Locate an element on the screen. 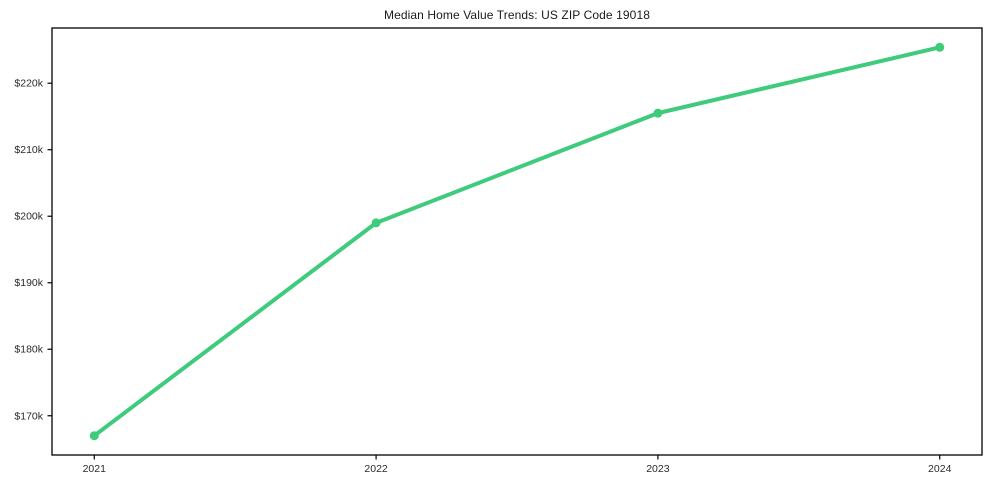 This screenshot has height=490, width=990. y-tick-label: $200k is located at coordinates (28, 217).